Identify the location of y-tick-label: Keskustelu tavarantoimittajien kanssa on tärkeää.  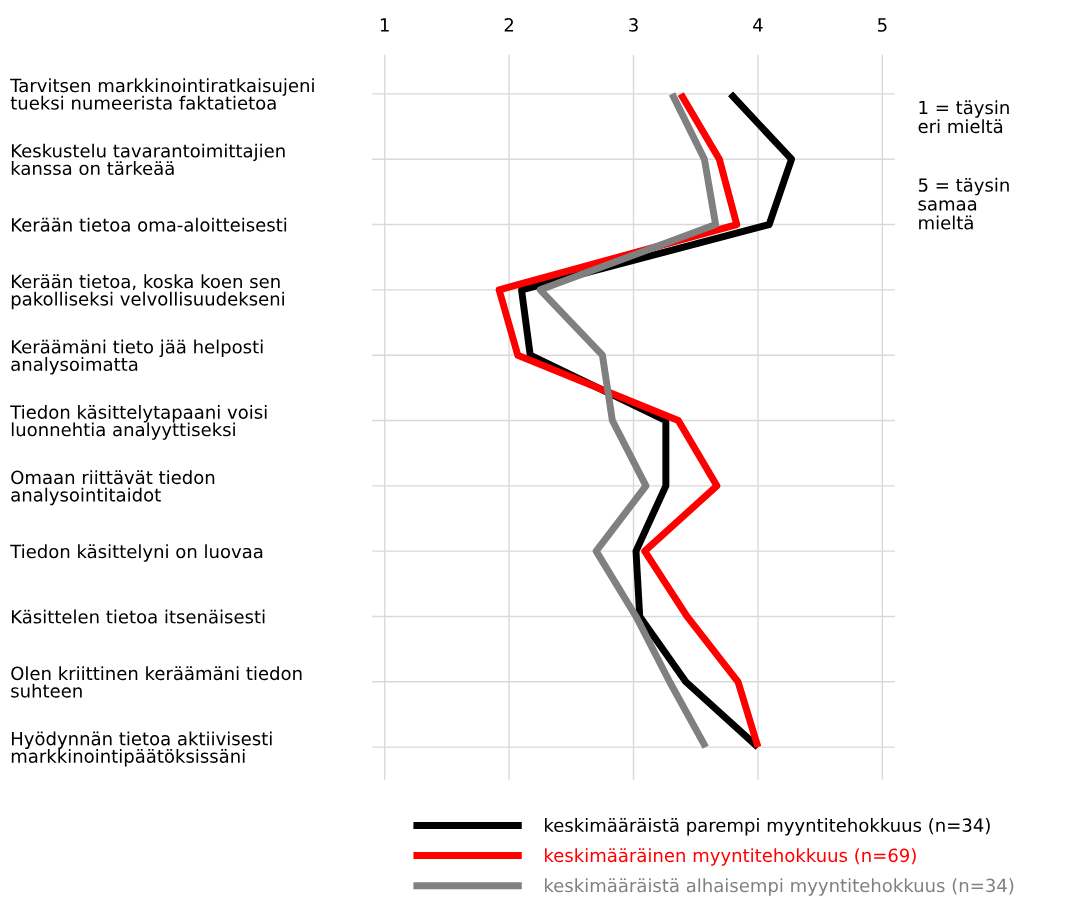
(148, 159).